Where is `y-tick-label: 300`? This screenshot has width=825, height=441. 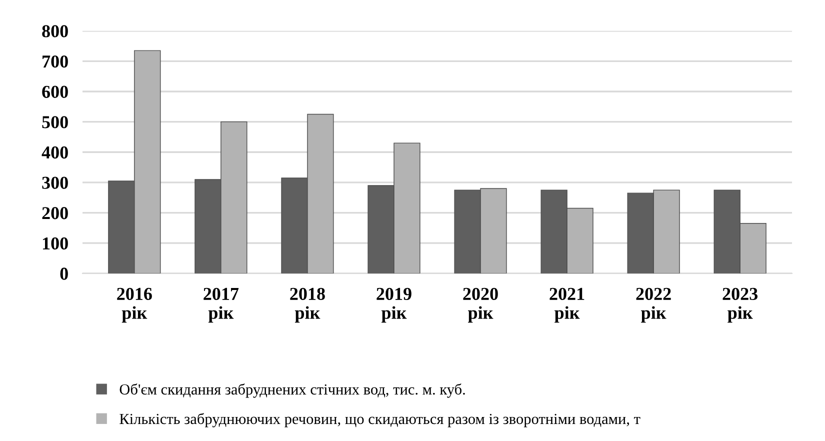
y-tick-label: 300 is located at coordinates (55, 182).